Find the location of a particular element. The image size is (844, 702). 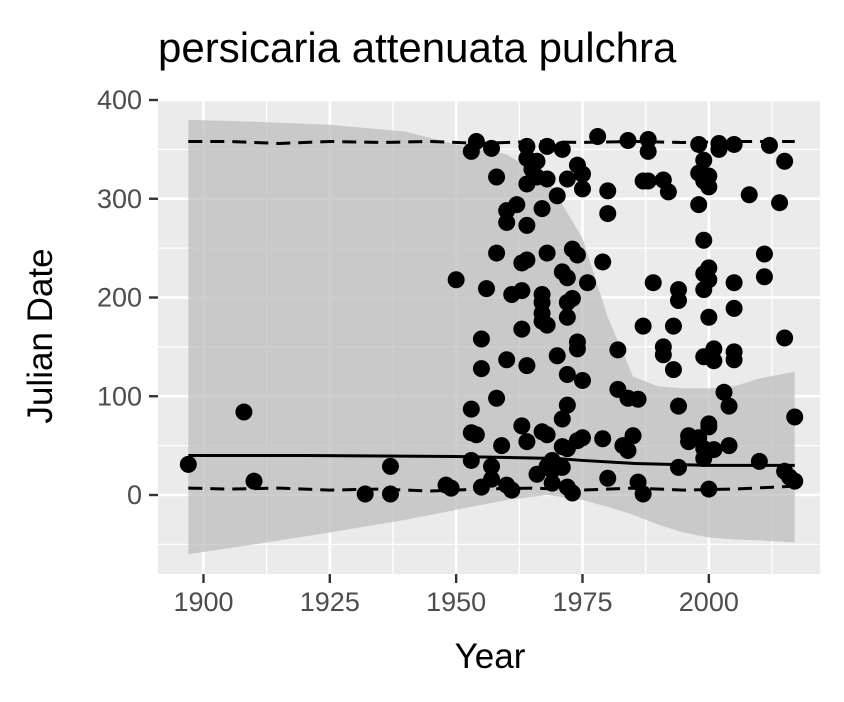

y-tick-label: 100 is located at coordinates (119, 396).